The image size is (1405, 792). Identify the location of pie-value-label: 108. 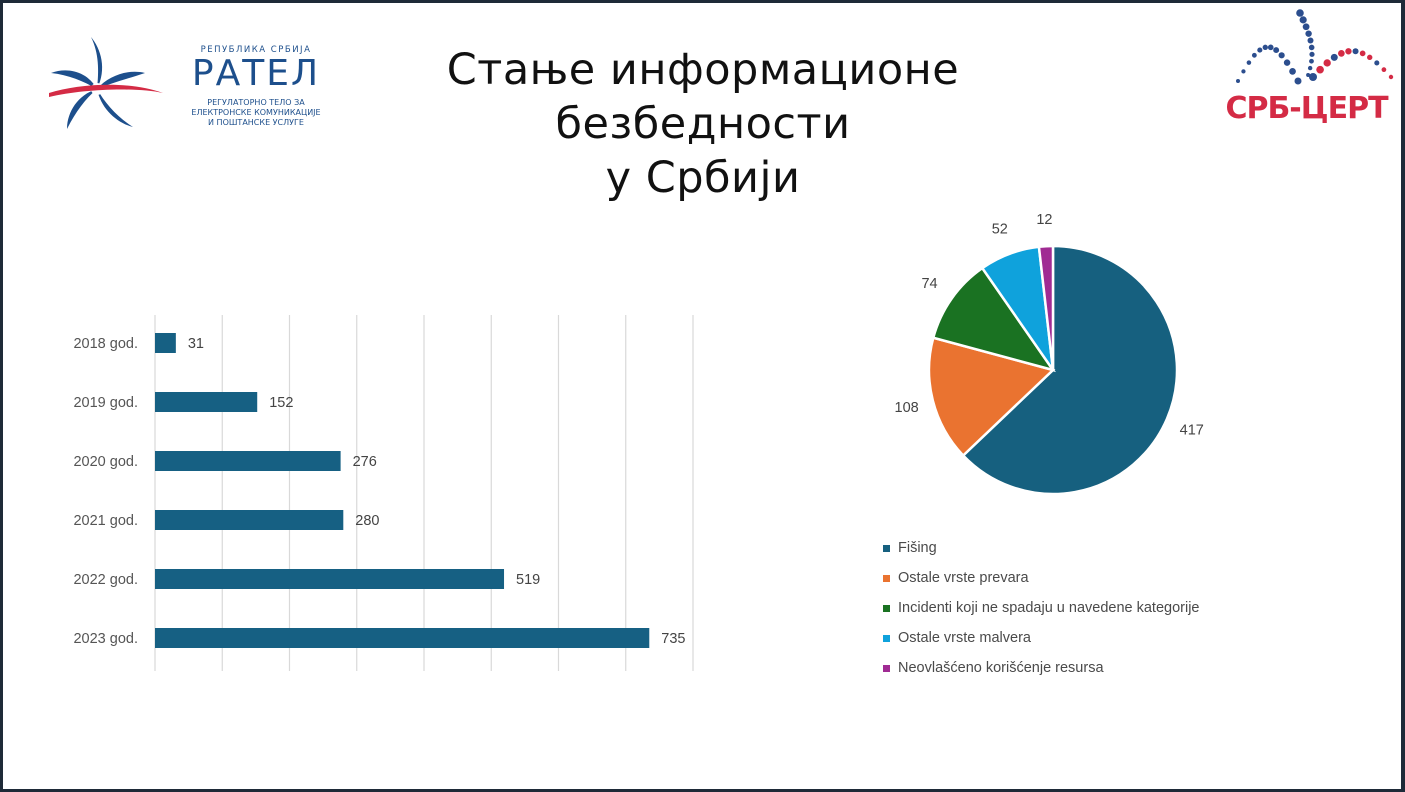
(907, 408).